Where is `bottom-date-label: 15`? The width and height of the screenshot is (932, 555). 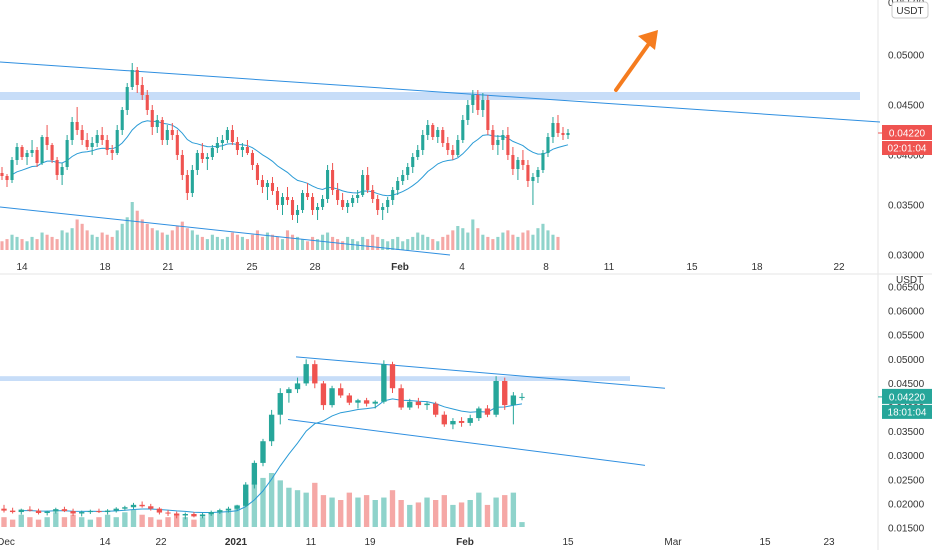
bottom-date-label: 15 is located at coordinates (765, 542).